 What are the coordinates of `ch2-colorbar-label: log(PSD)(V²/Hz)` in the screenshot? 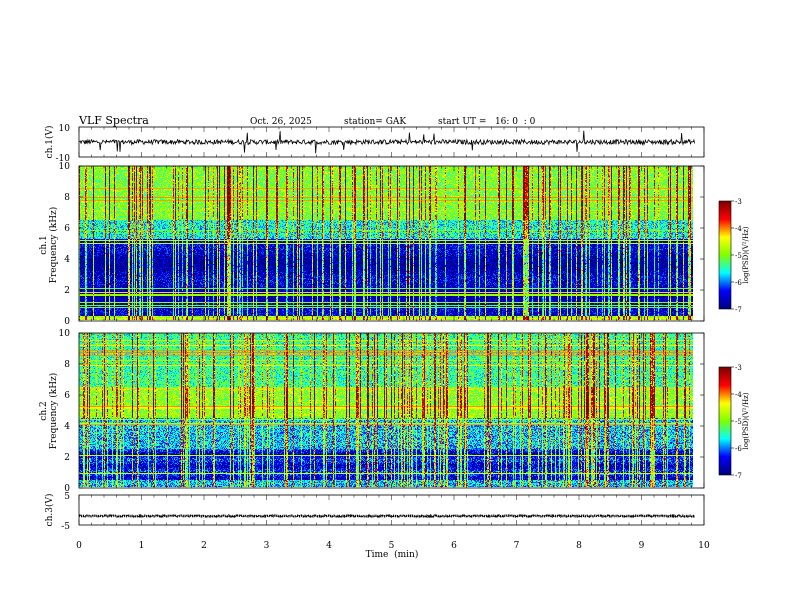 It's located at (746, 420).